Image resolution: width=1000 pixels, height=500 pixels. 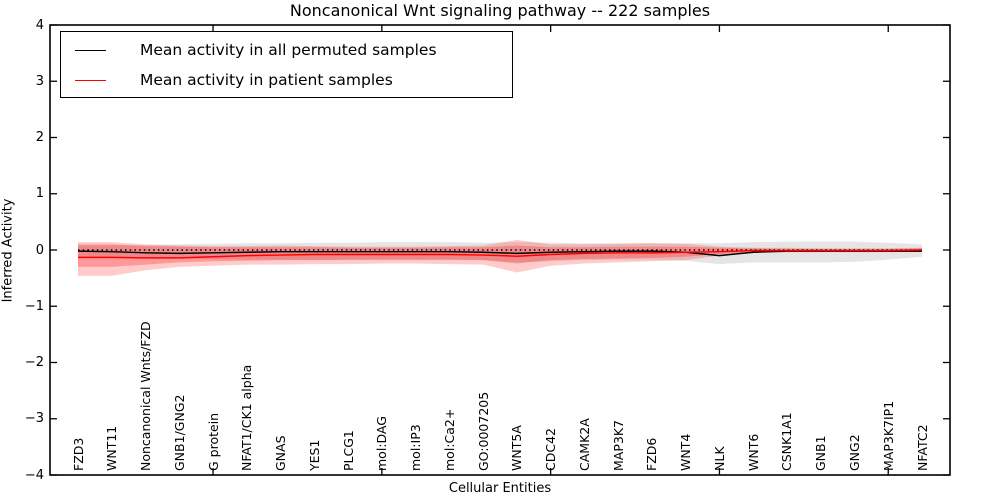 I want to click on x-category-label: WNT11, so click(x=112, y=448).